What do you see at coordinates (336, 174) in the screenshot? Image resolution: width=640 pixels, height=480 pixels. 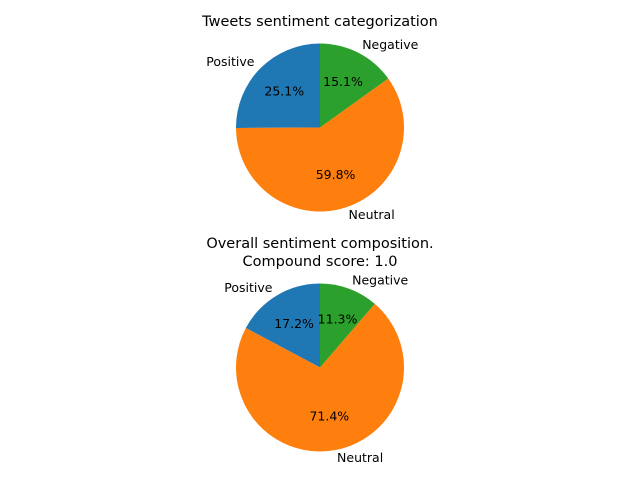 I see `slice-percent-neutral: 59.8%` at bounding box center [336, 174].